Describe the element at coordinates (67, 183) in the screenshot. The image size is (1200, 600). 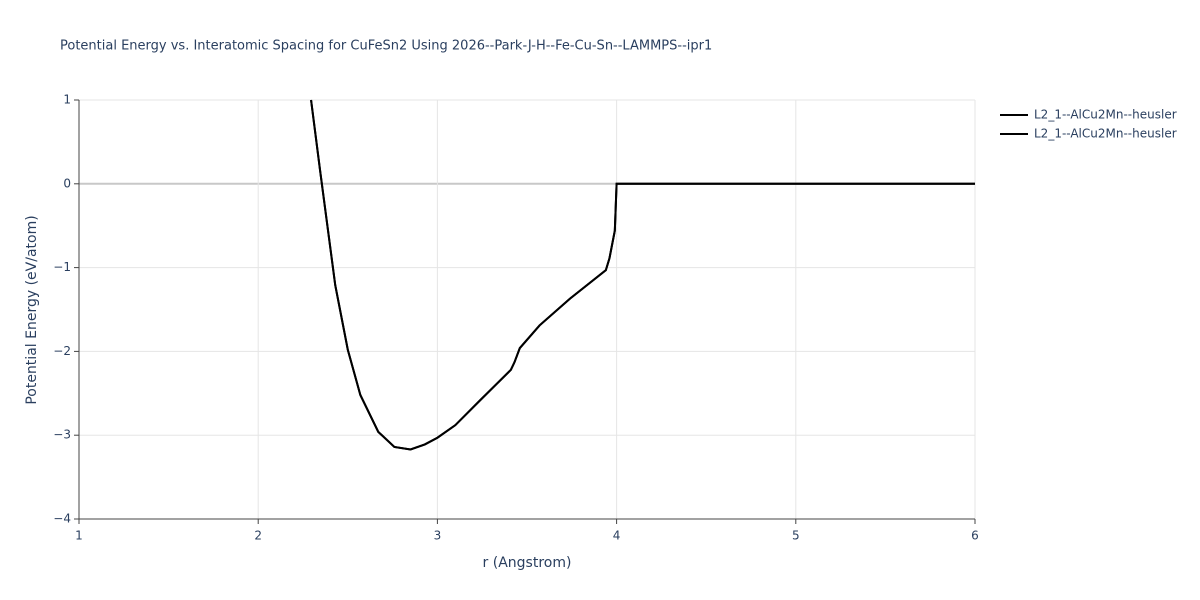
I see `y-tick-label: 0` at that location.